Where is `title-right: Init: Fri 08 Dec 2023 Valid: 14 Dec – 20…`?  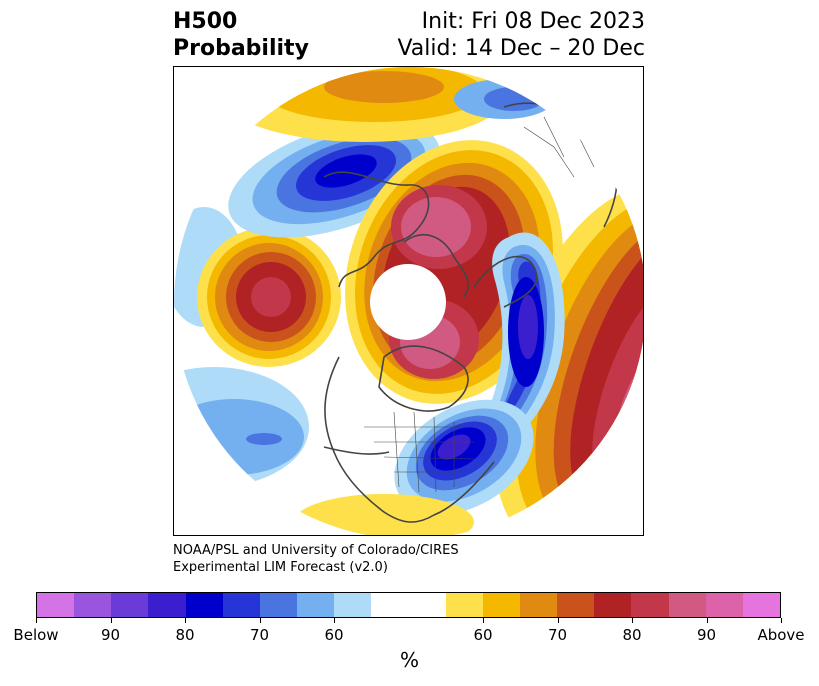 title-right: Init: Fri 08 Dec 2023 Valid: 14 Dec – 20… is located at coordinates (521, 35).